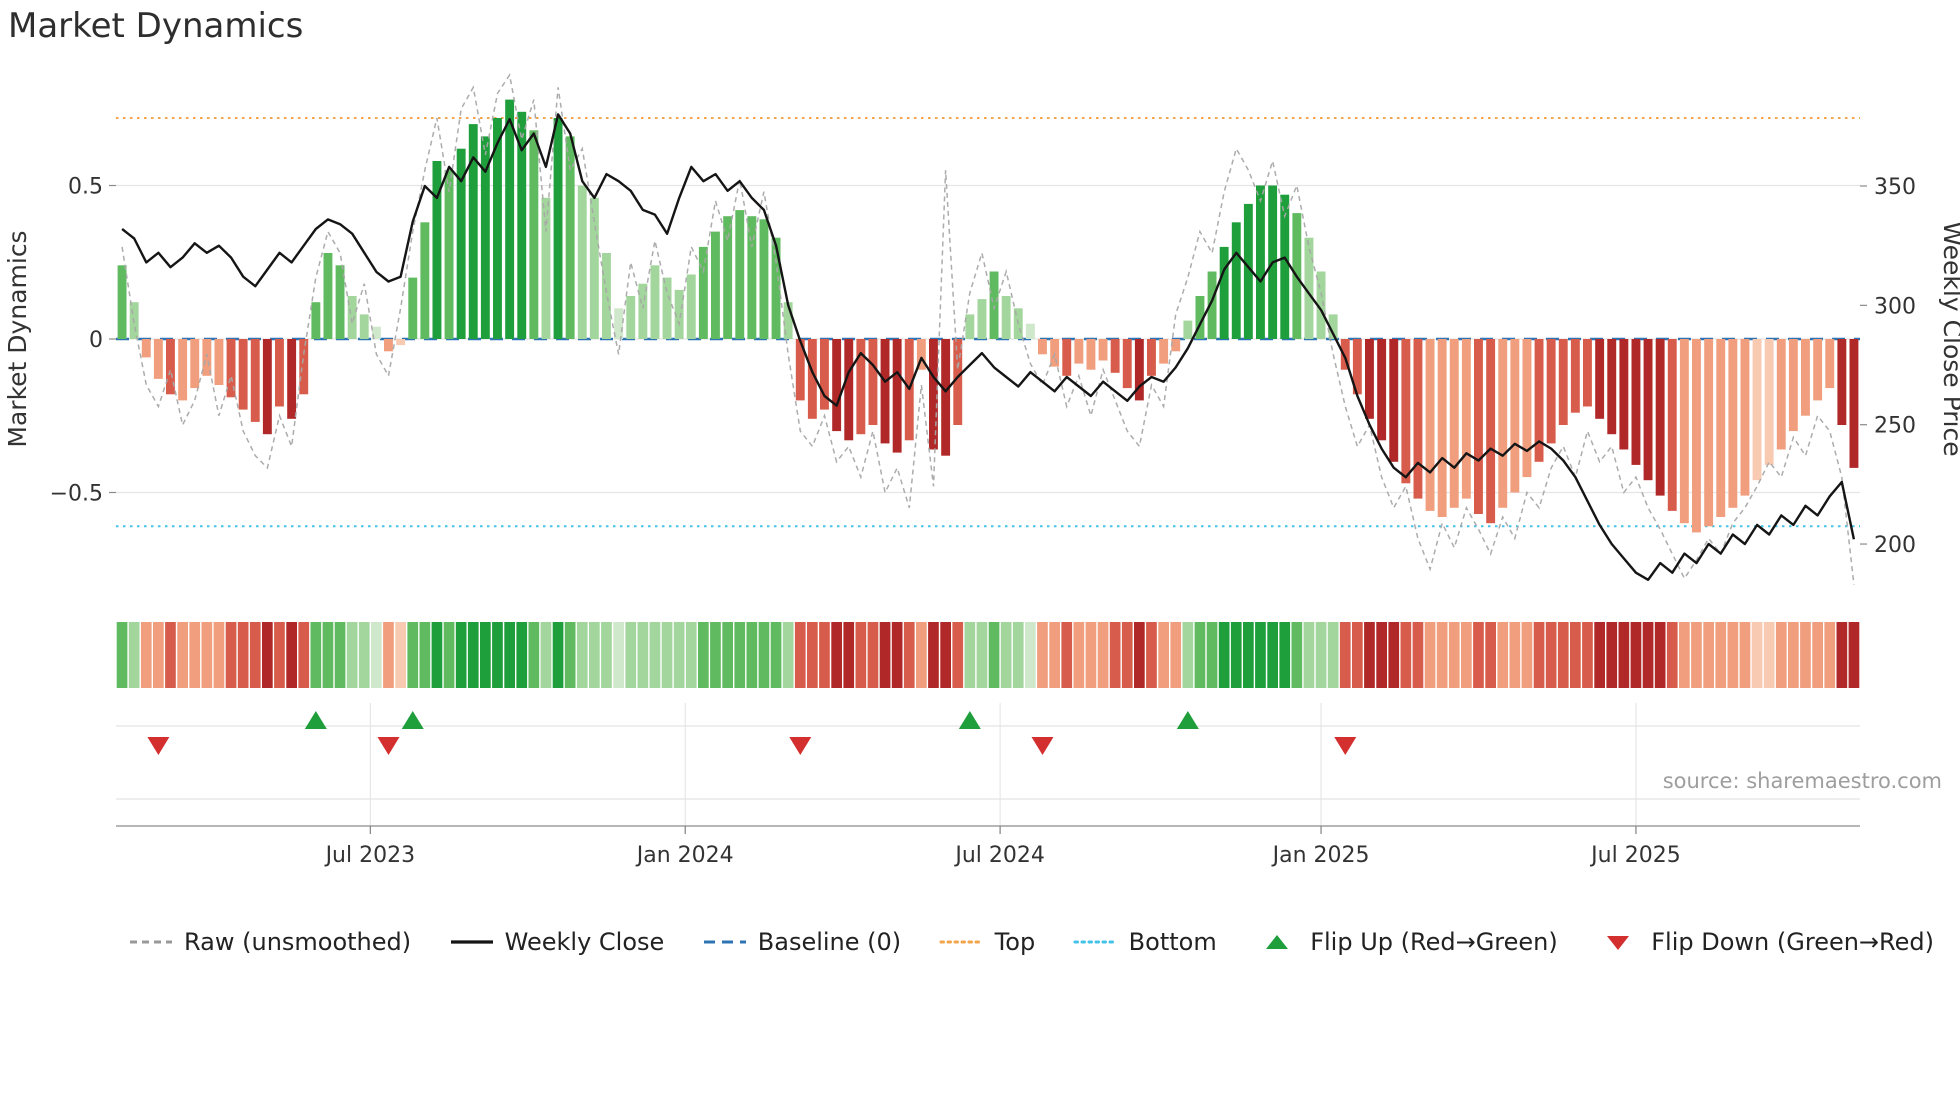  I want to click on legend-item-weekly-close: Weekly Close, so click(556, 942).